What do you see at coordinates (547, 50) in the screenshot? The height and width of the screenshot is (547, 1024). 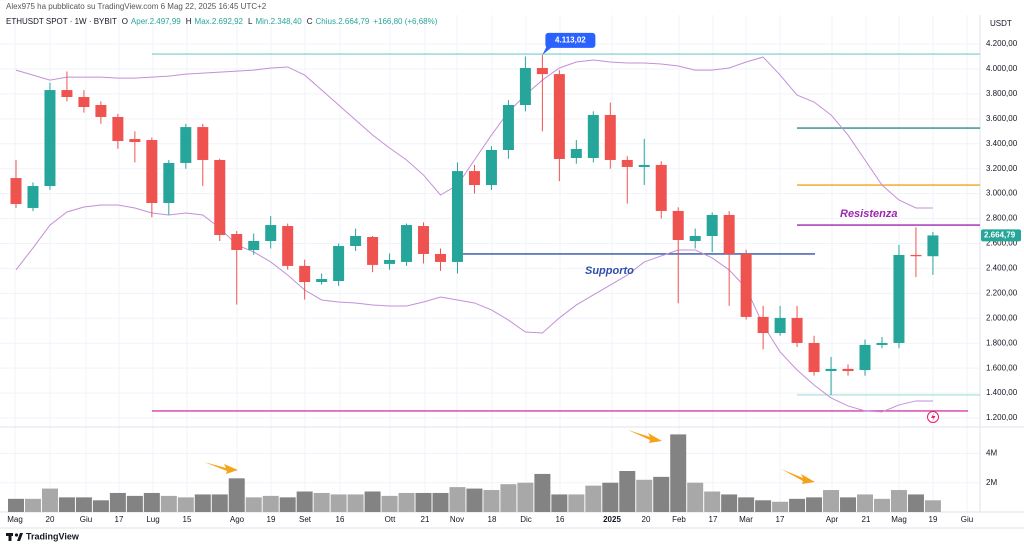 I see `callout-pointer` at bounding box center [547, 50].